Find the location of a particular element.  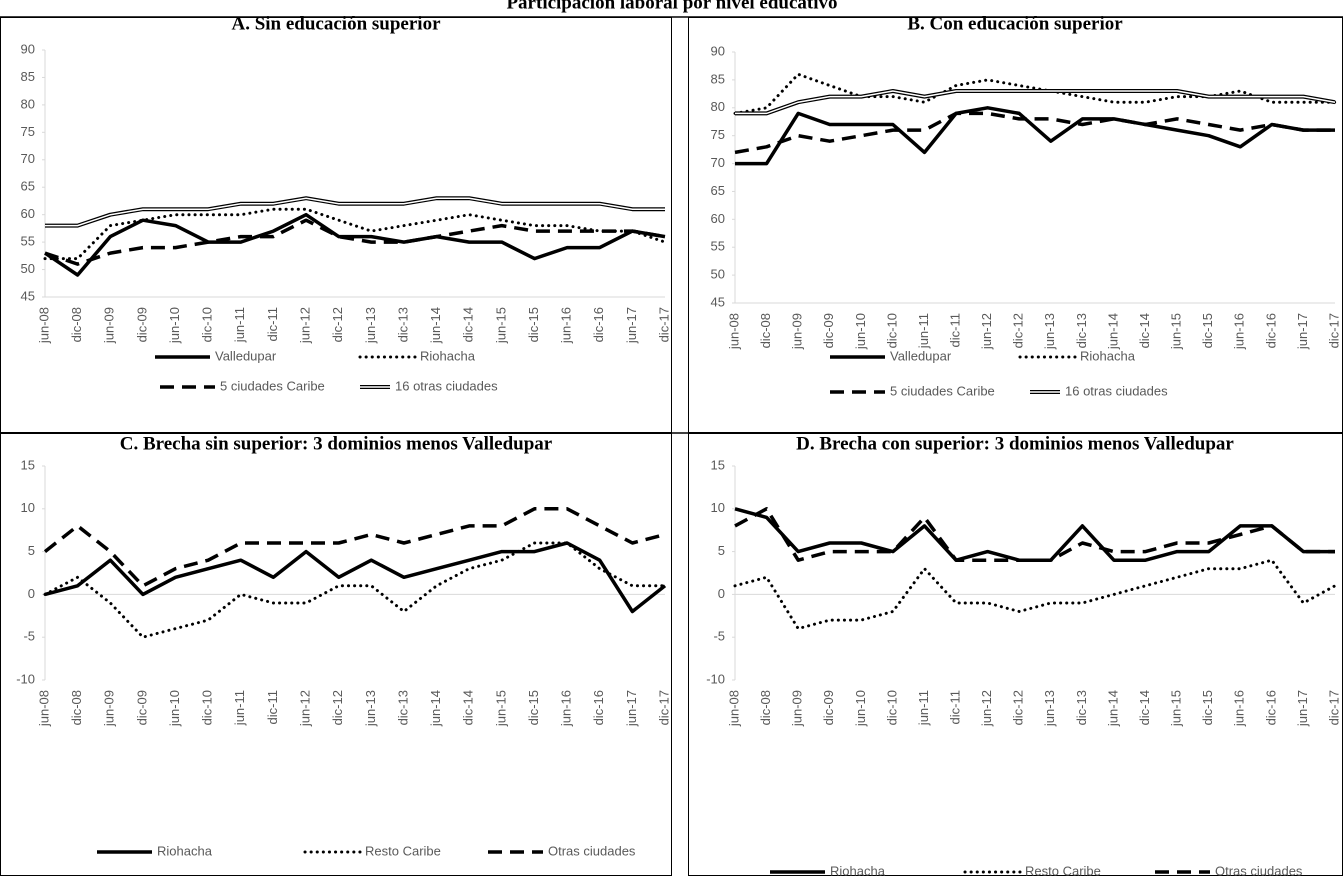

y-tick-label: 0 is located at coordinates (31, 593).